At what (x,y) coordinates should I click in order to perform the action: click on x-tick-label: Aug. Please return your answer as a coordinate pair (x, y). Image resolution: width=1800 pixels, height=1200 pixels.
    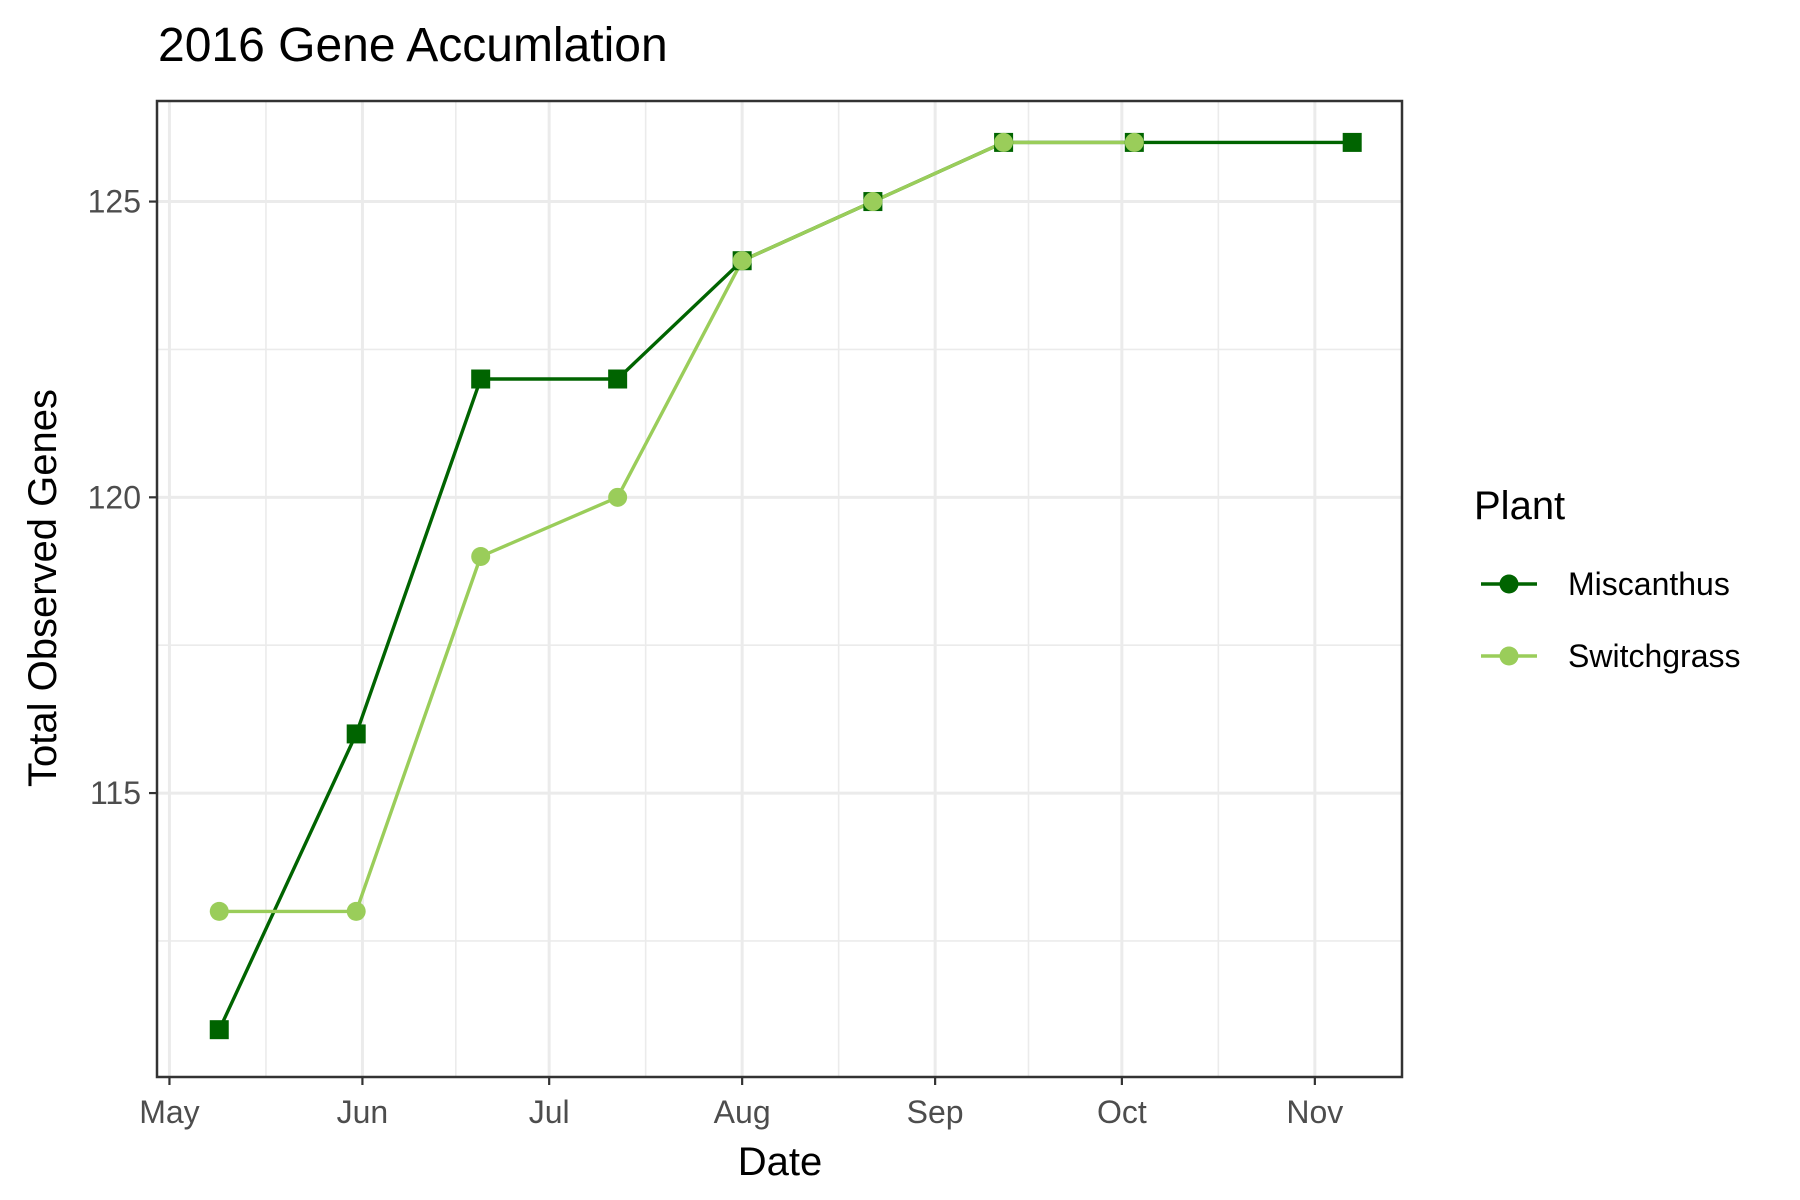
    Looking at the image, I should click on (742, 1112).